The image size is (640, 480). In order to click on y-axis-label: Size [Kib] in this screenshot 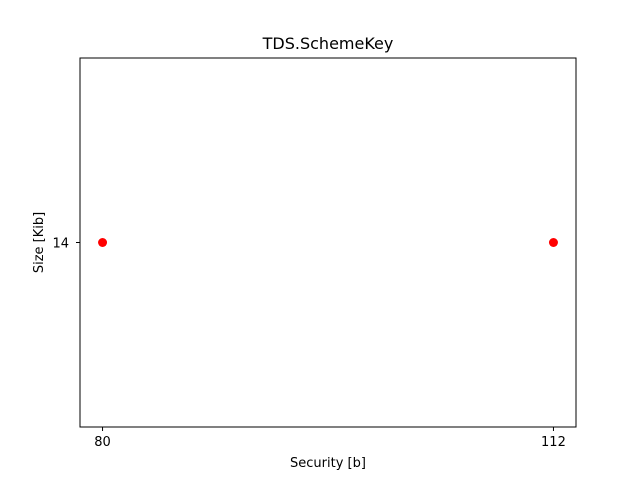, I will do `click(39, 242)`.